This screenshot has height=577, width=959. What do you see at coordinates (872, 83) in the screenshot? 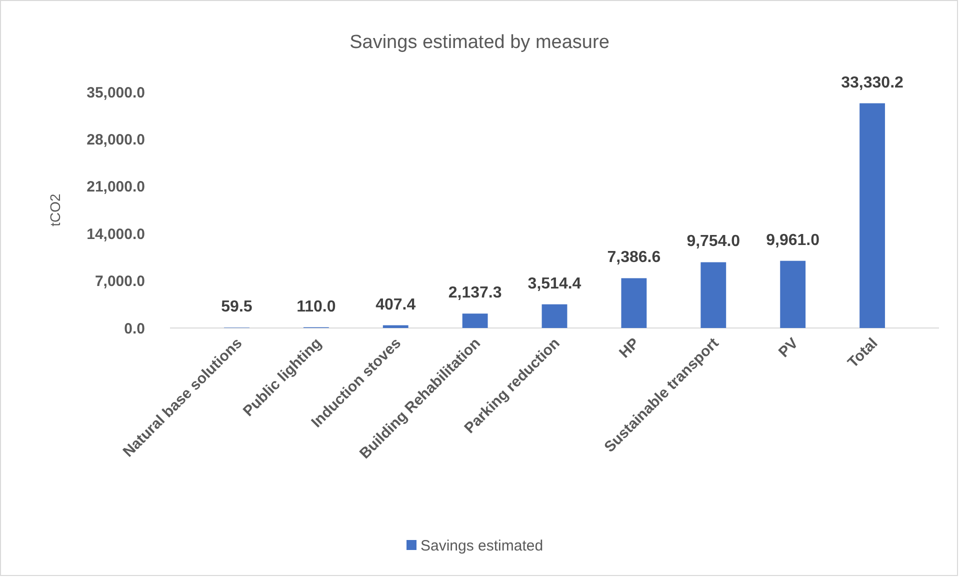
I see `text: 33,330.2` at bounding box center [872, 83].